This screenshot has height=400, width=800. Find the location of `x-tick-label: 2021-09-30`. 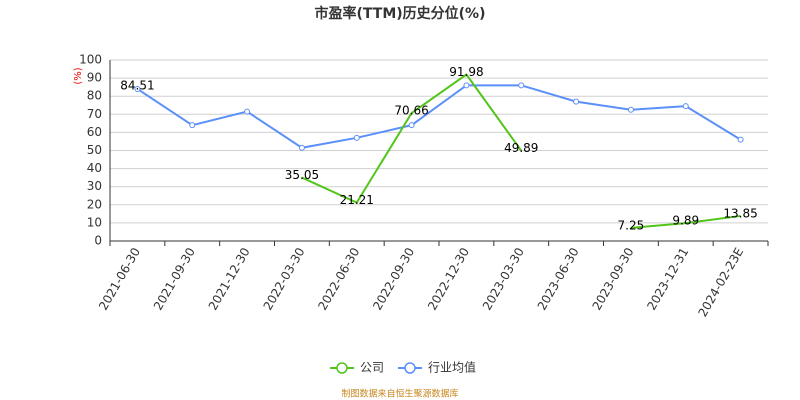

x-tick-label: 2021-09-30 is located at coordinates (174, 278).